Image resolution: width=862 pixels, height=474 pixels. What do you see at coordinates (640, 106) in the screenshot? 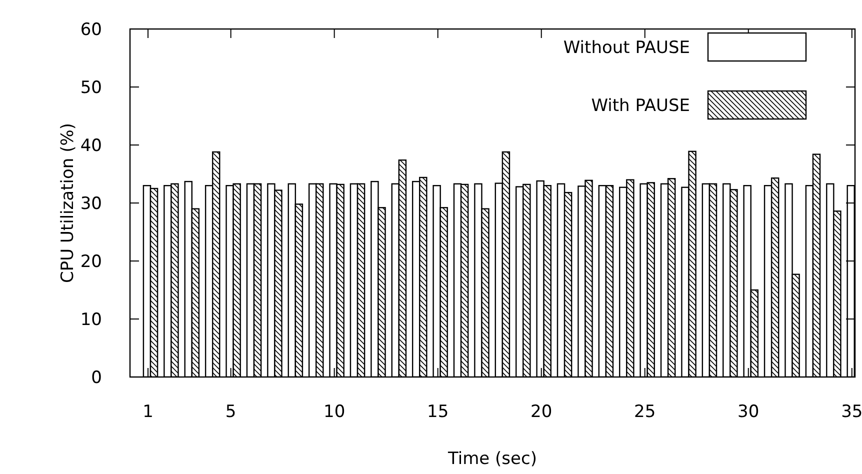
I see `text: With PAUSE` at bounding box center [640, 106].